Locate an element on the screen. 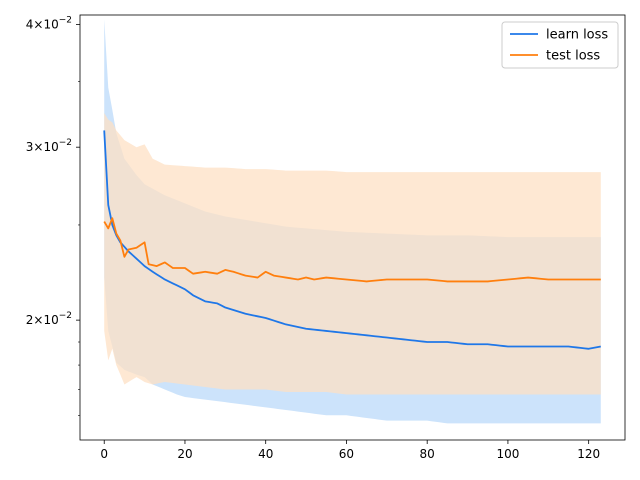  legend-label: learn loss is located at coordinates (577, 35).